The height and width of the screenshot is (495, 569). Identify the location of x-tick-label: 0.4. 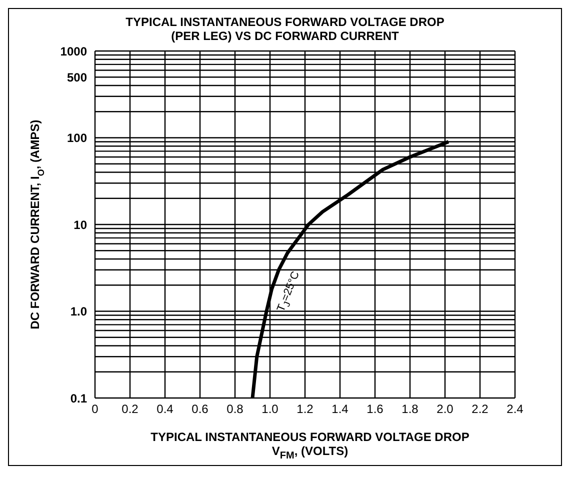
(165, 409).